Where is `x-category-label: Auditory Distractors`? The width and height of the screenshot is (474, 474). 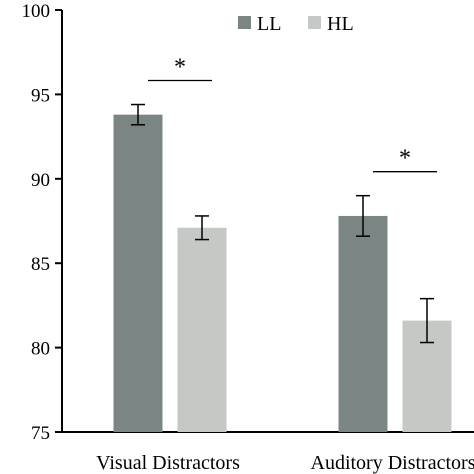 x-category-label: Auditory Distractors is located at coordinates (392, 463).